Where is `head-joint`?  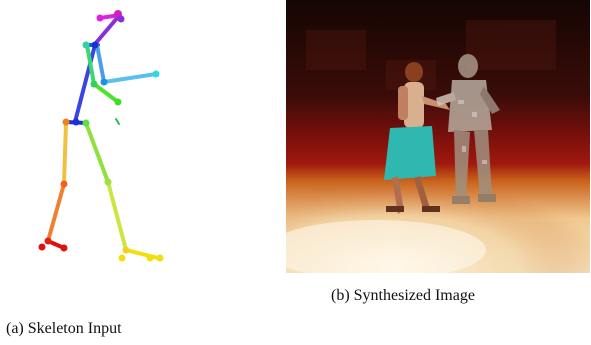
head-joint is located at coordinates (100, 18).